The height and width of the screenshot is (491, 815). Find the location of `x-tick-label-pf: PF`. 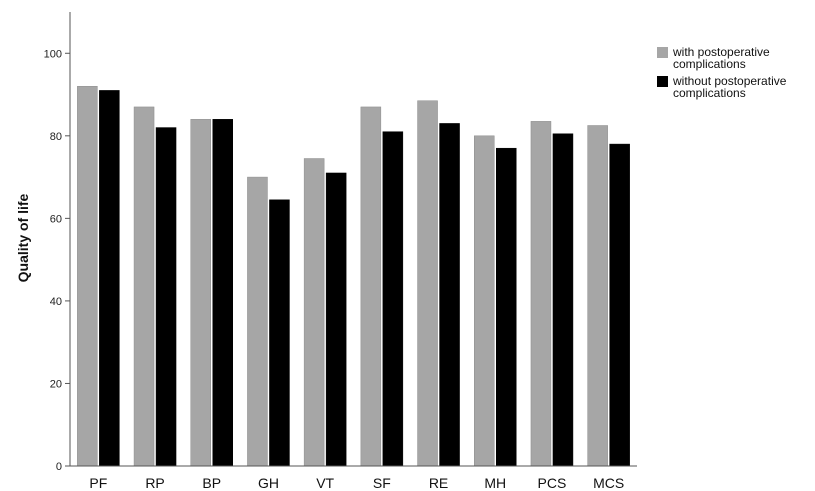

x-tick-label-pf: PF is located at coordinates (98, 483).